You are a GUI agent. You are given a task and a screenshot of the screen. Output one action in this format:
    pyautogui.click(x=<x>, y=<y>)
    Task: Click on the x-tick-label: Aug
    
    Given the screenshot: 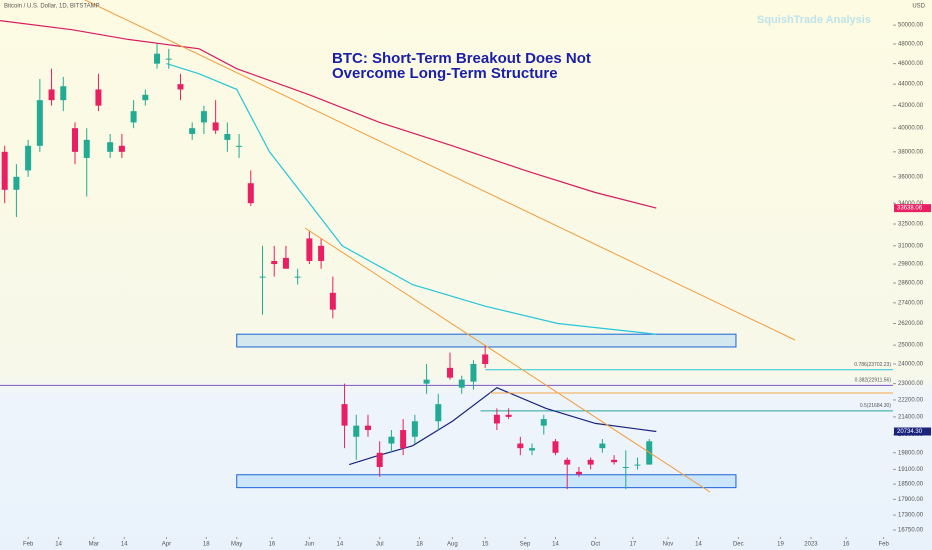 What is the action you would take?
    pyautogui.click(x=452, y=545)
    